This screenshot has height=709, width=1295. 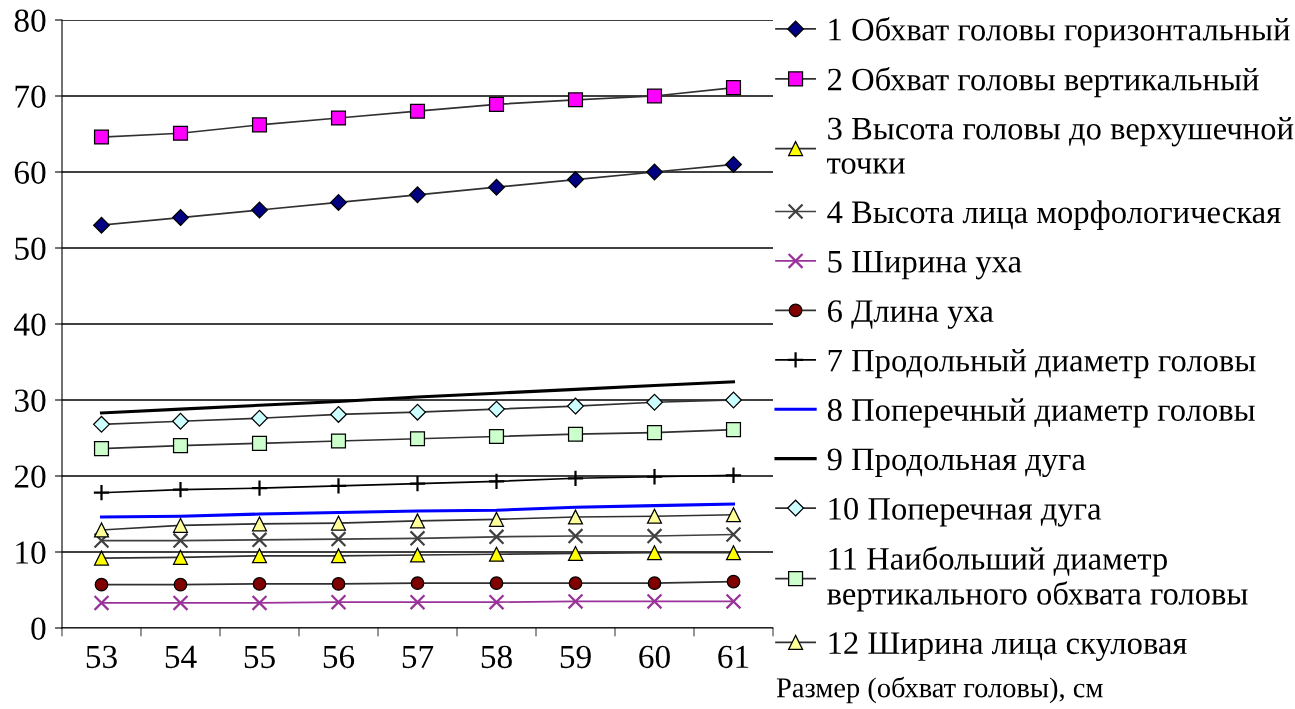 I want to click on legend-label: 11 Наибольший диаметр вертикального обхвата головы, so click(x=1037, y=579).